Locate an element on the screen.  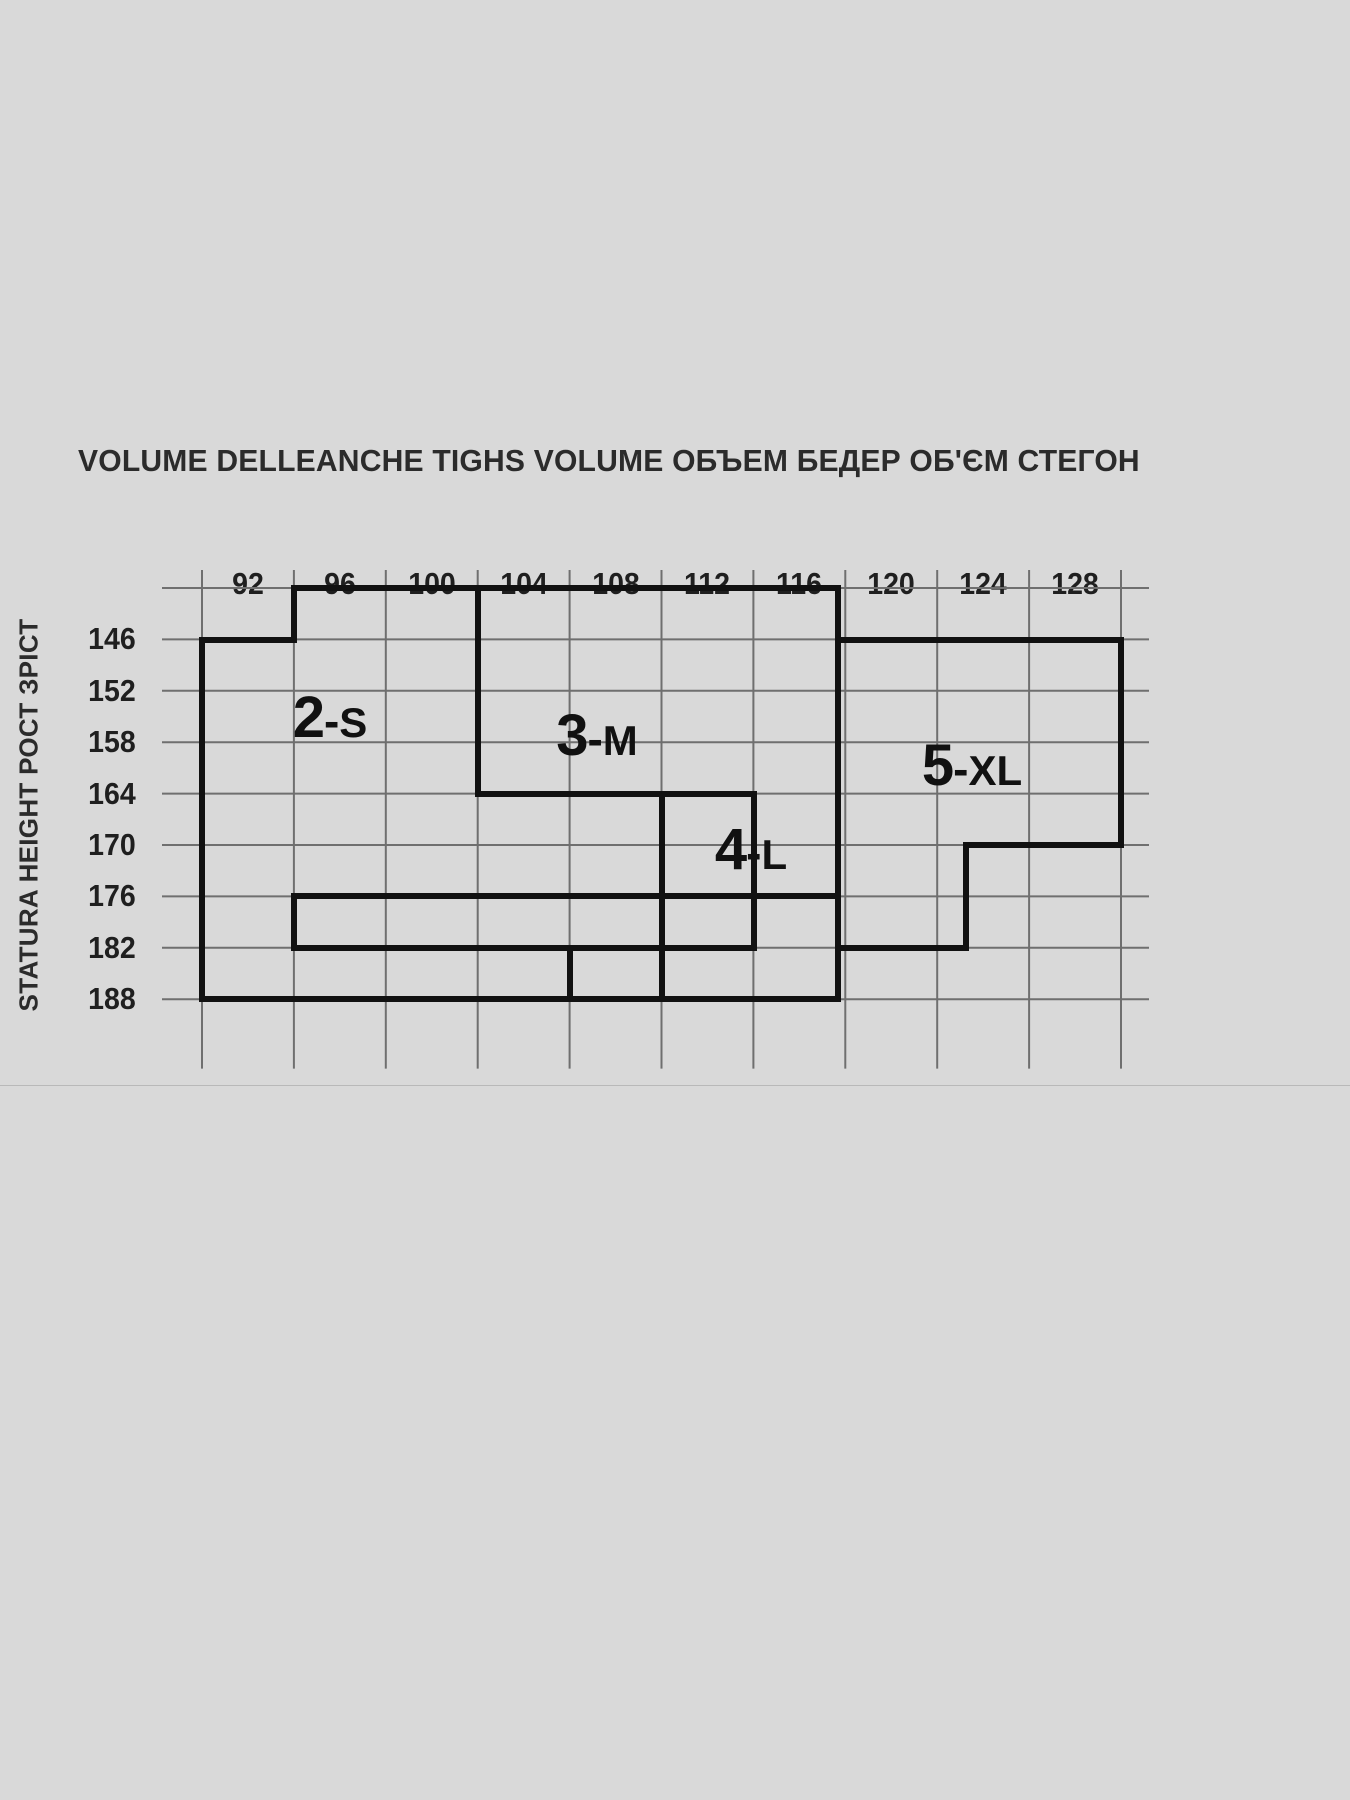
y-tick-170: 170 is located at coordinates (112, 844).